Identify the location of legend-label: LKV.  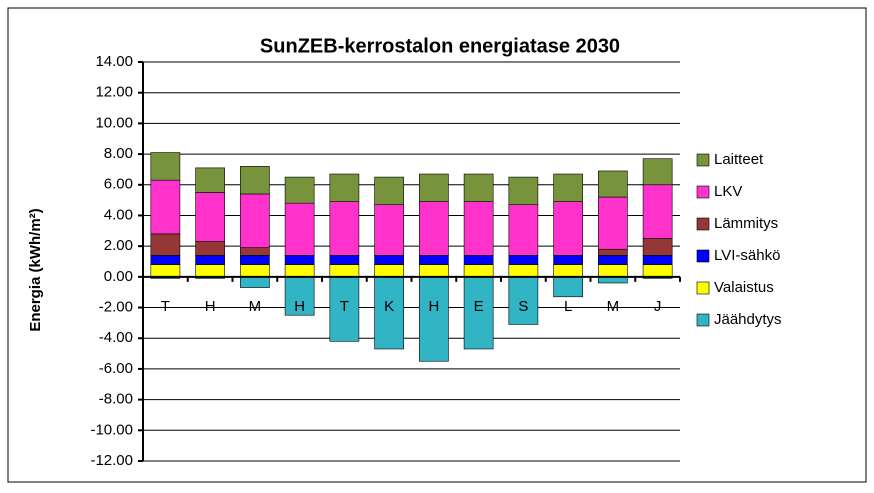
(728, 191).